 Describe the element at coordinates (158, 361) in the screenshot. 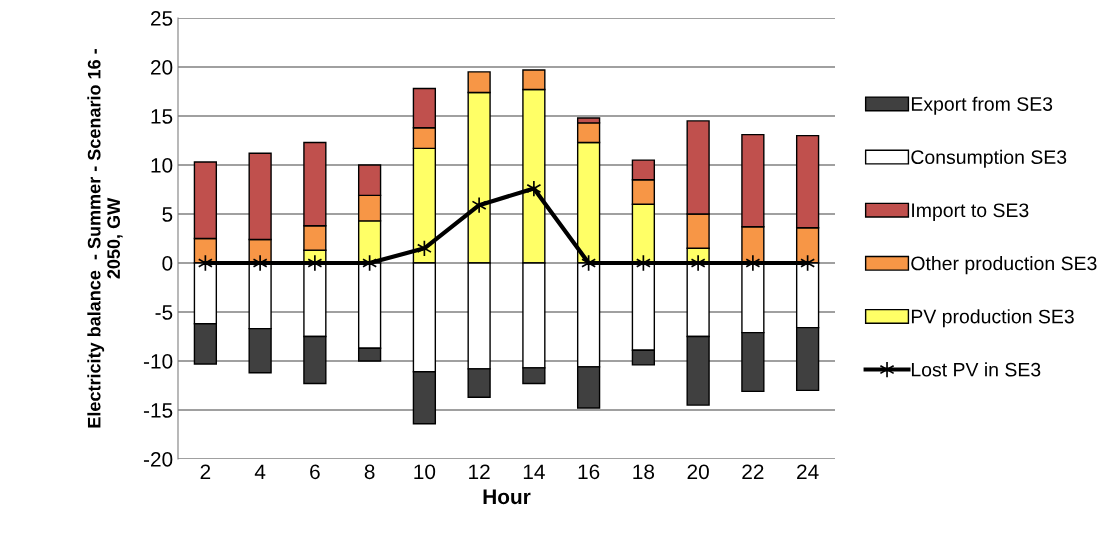

I see `y-tick-label: -10` at that location.